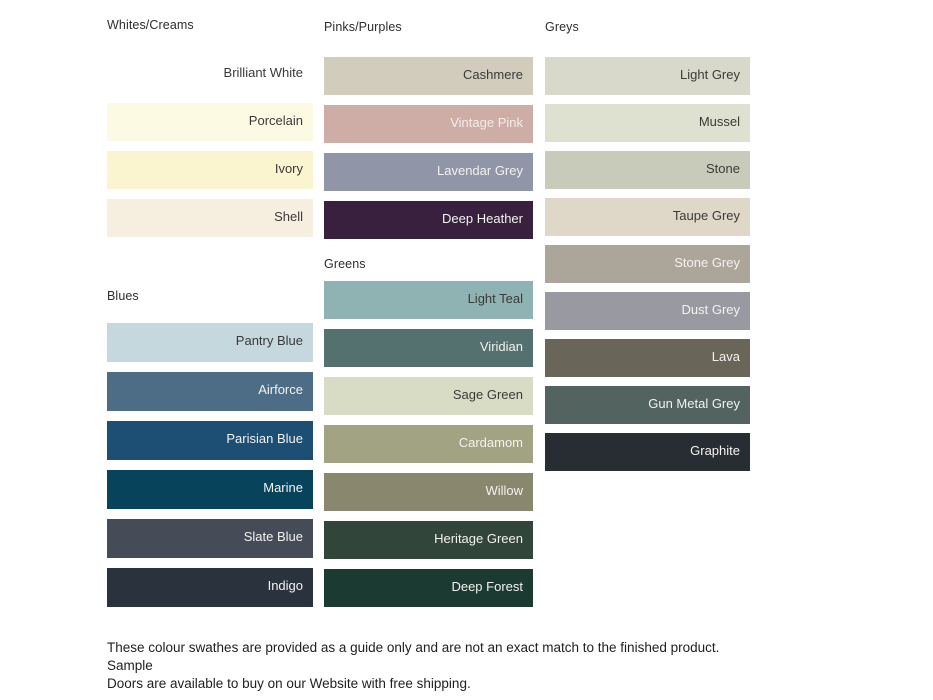 The width and height of the screenshot is (933, 700). I want to click on swatch-label: Stone Grey, so click(707, 262).